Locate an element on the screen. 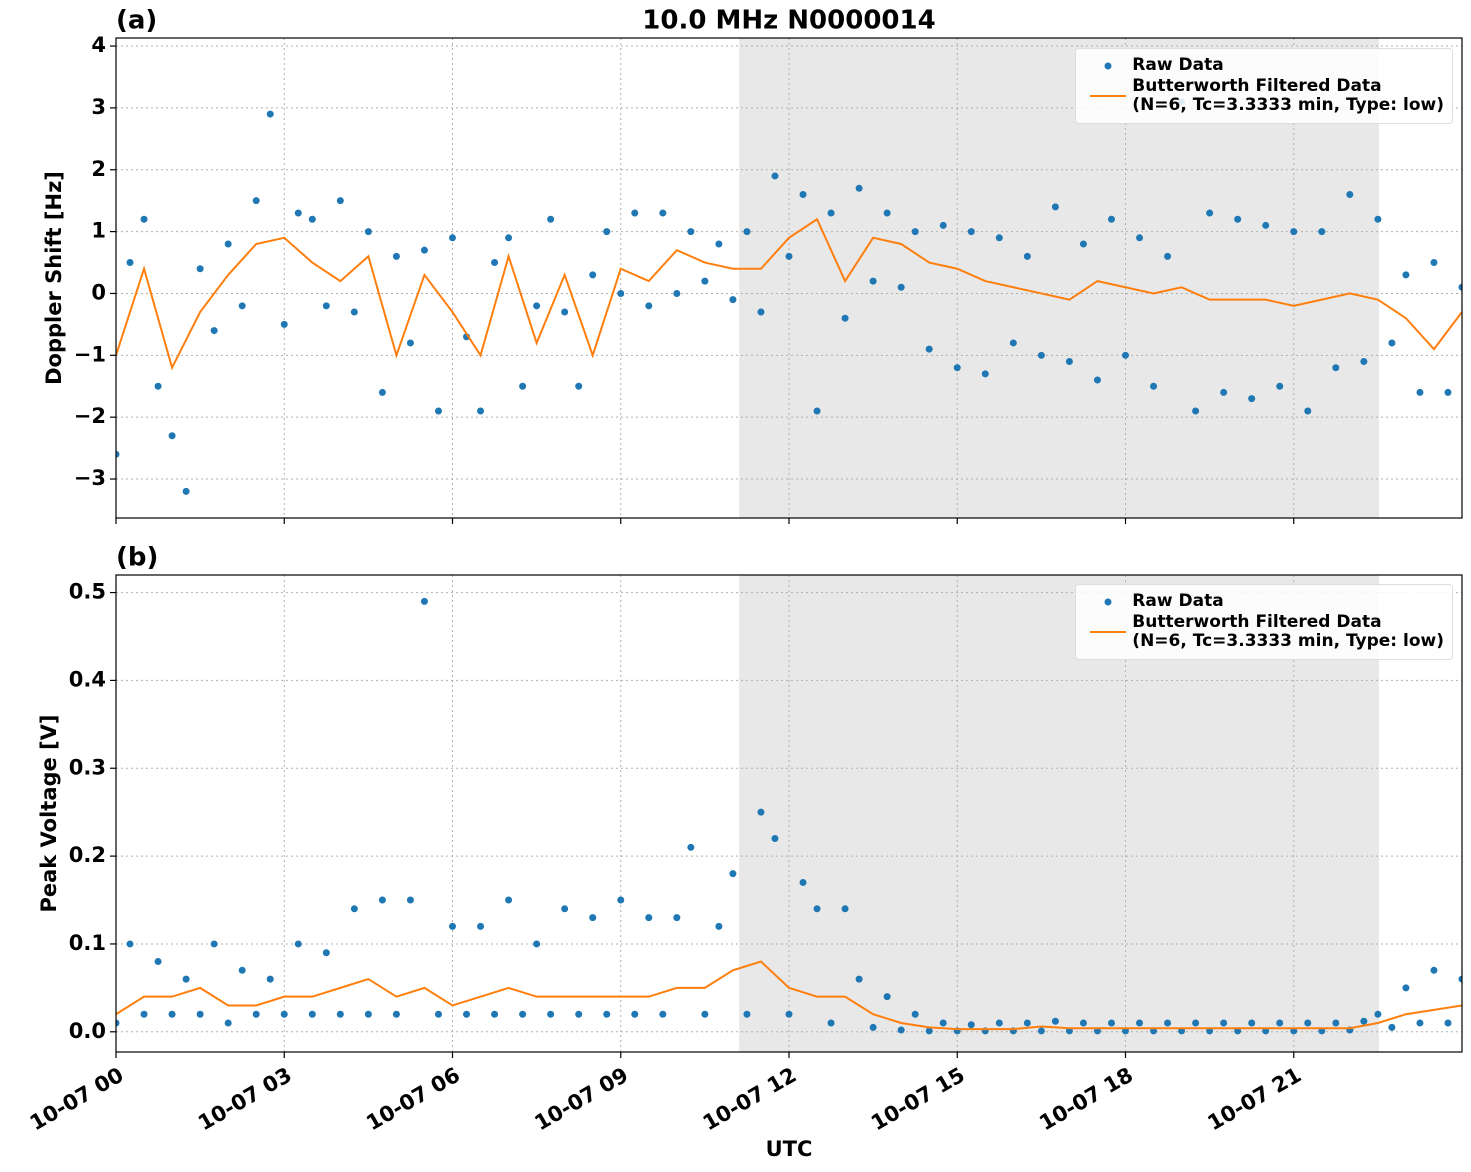 This screenshot has width=1471, height=1172. legend-marker is located at coordinates (1108, 65).